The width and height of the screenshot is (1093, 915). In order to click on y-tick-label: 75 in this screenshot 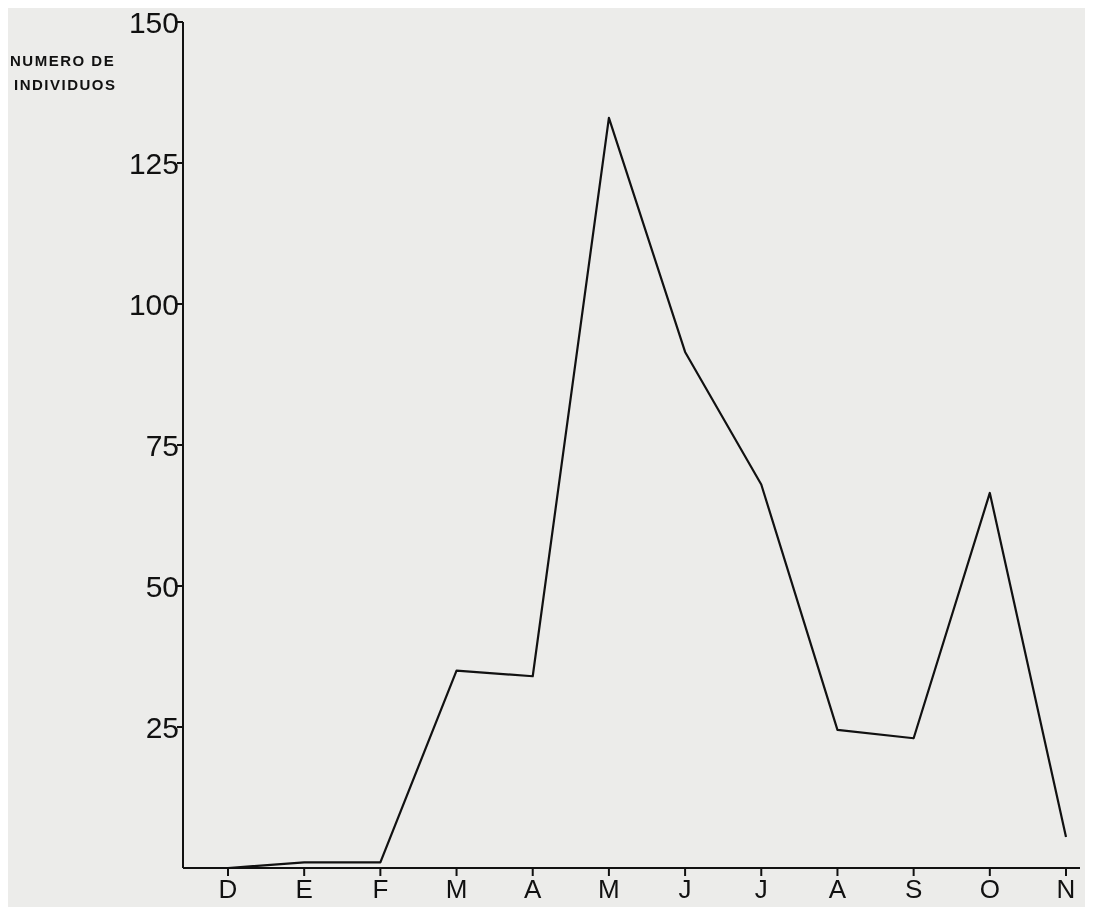, I will do `click(162, 445)`.